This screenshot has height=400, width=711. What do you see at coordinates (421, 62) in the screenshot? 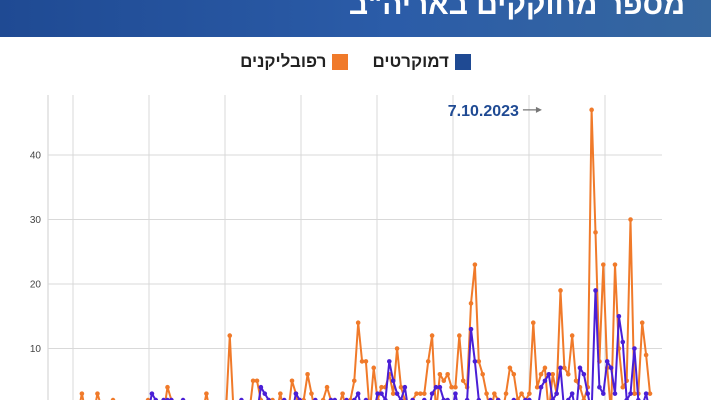
I see `legend-item-dem: דמוקרטים` at bounding box center [421, 62].